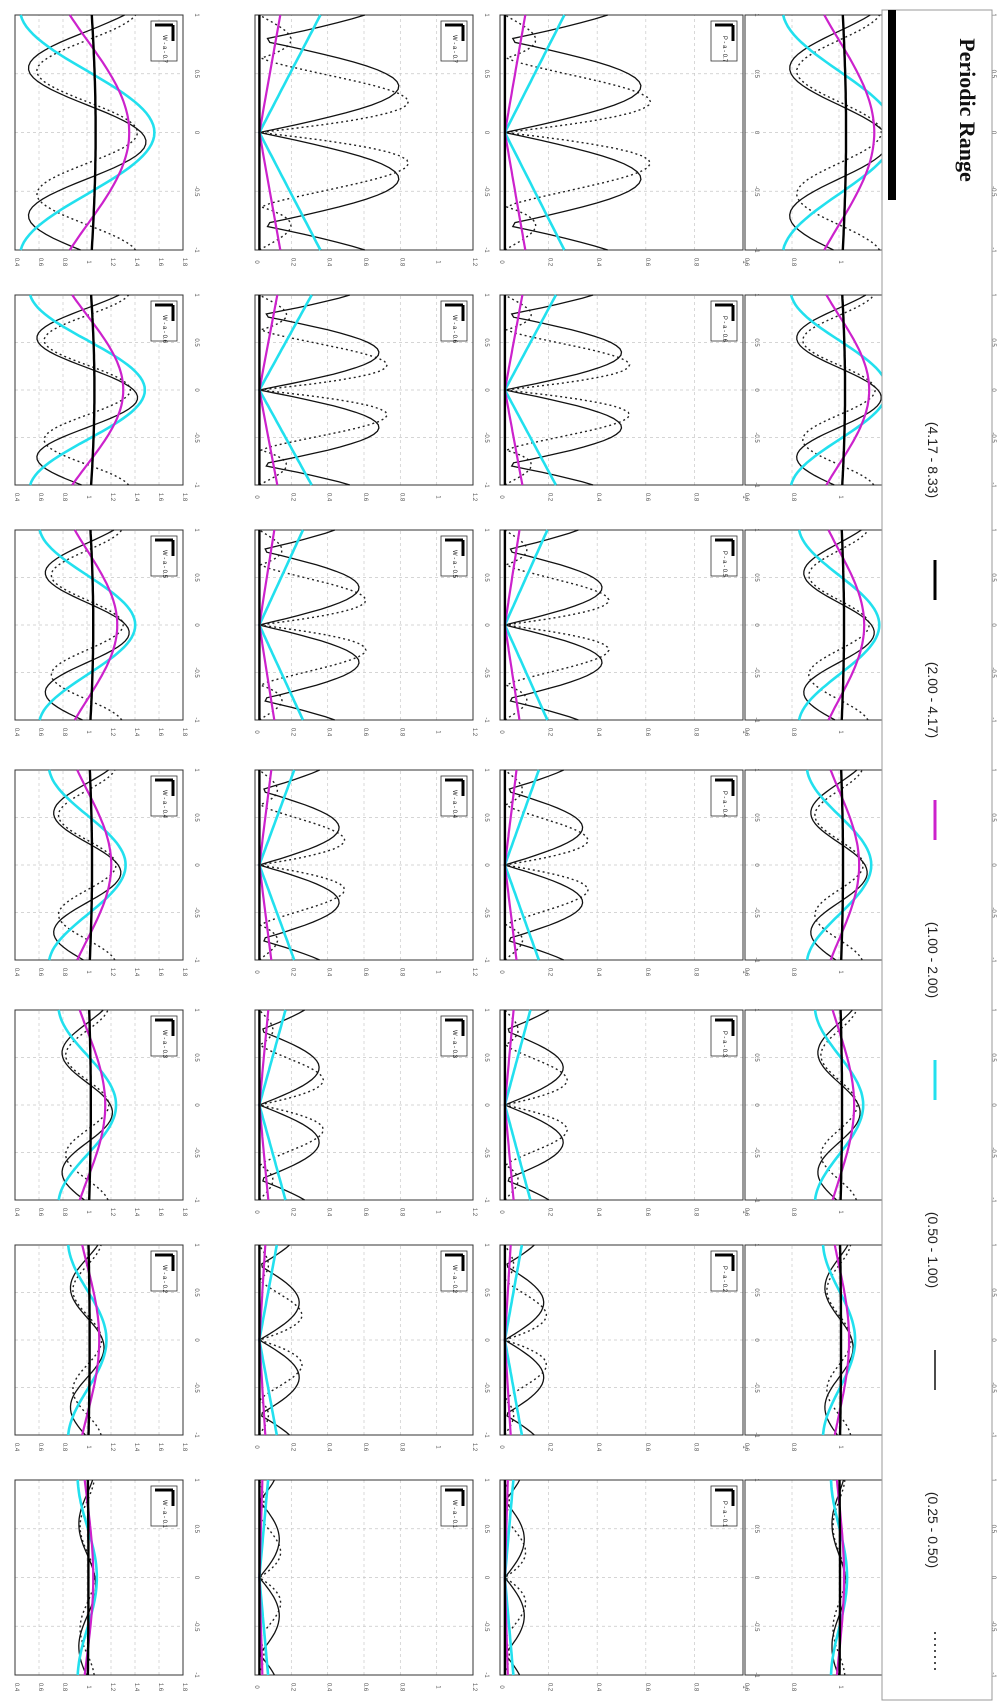  What do you see at coordinates (474, 732) in the screenshot?
I see `y-tick-label: 1.2` at bounding box center [474, 732].